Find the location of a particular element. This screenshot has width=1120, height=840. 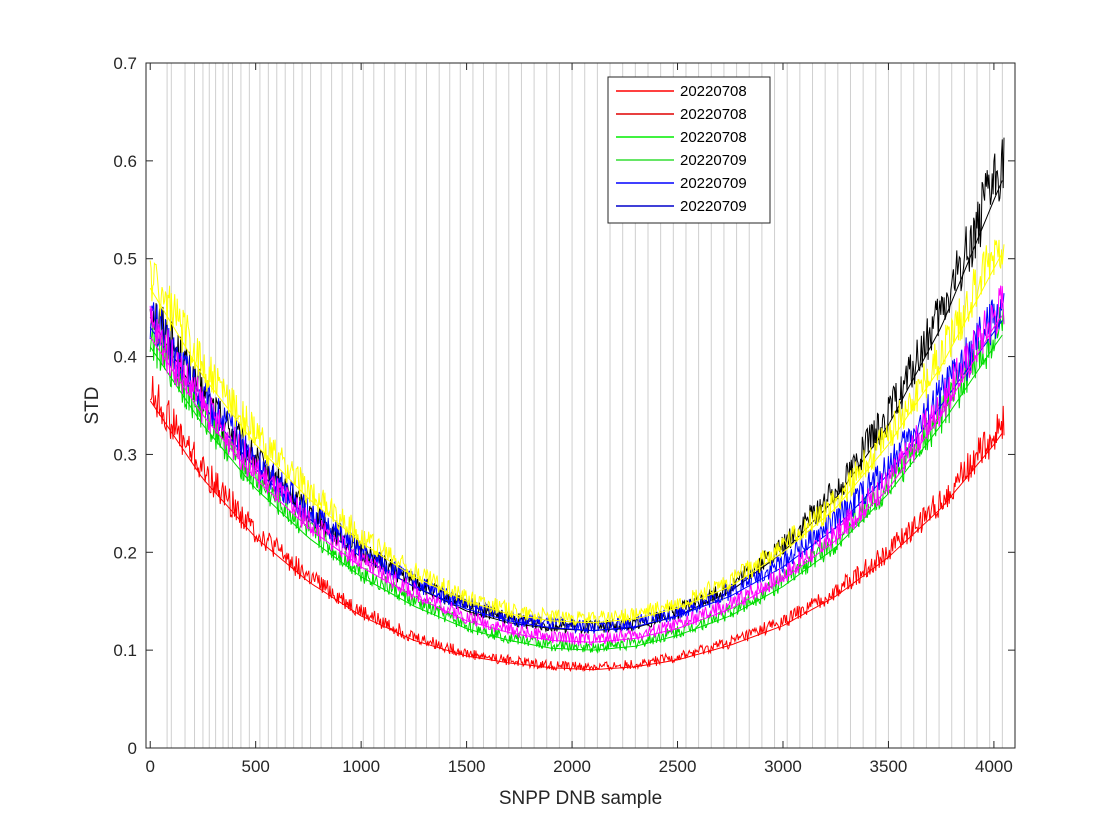

y-tick-label: 0.5 is located at coordinates (125, 259).